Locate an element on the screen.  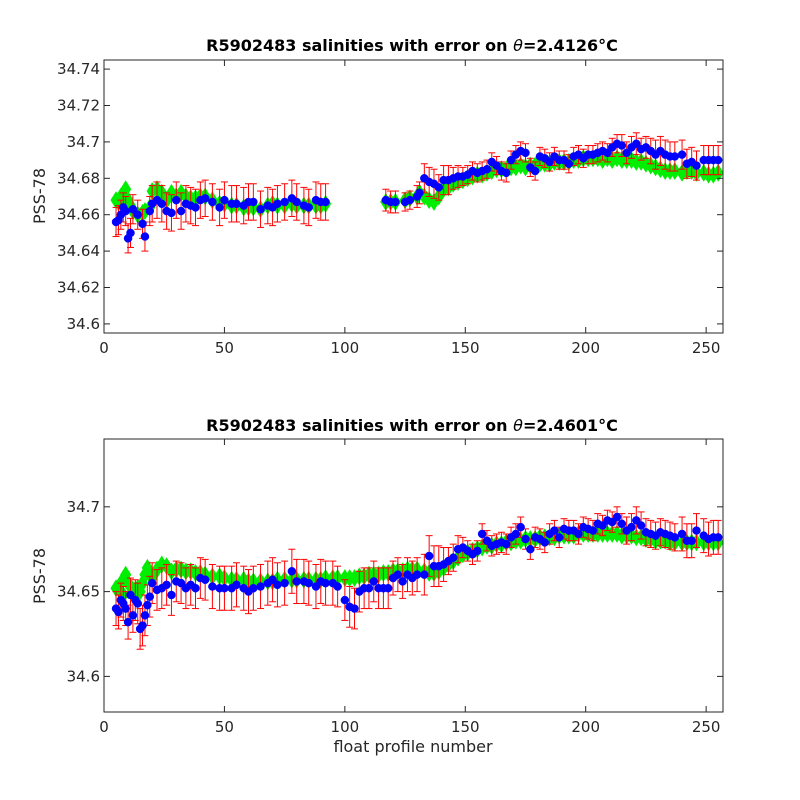
x-tick-label: 100 is located at coordinates (345, 348).